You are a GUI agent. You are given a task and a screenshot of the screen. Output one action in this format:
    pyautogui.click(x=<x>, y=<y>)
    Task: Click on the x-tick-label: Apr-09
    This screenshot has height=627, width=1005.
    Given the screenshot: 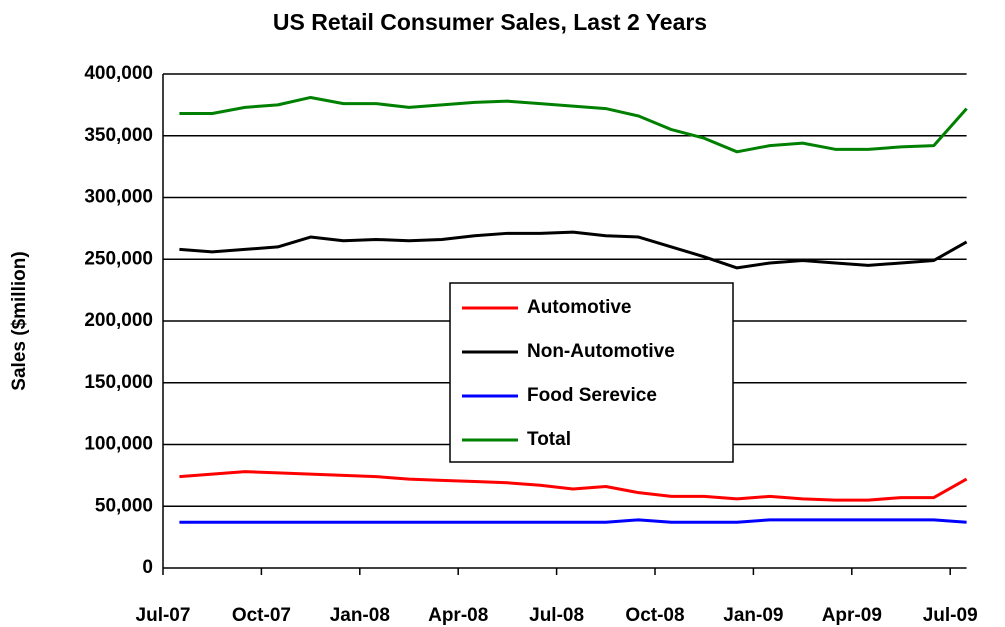 What is the action you would take?
    pyautogui.click(x=852, y=615)
    